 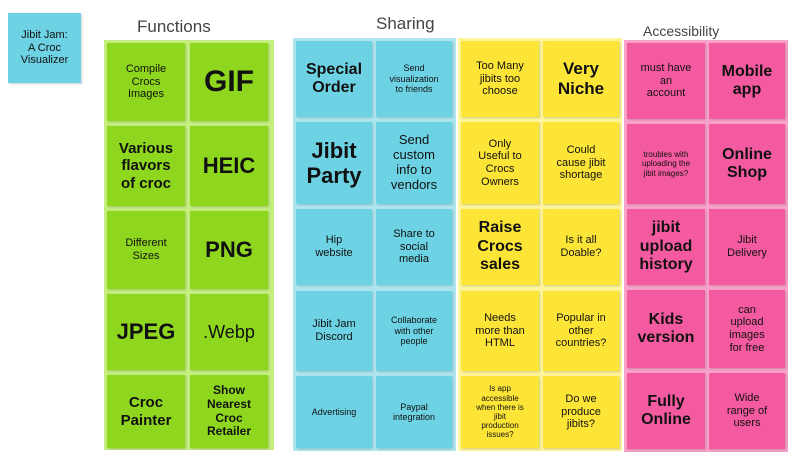 I want to click on sticky-note-jibit-party: Jibit Party, so click(x=334, y=163).